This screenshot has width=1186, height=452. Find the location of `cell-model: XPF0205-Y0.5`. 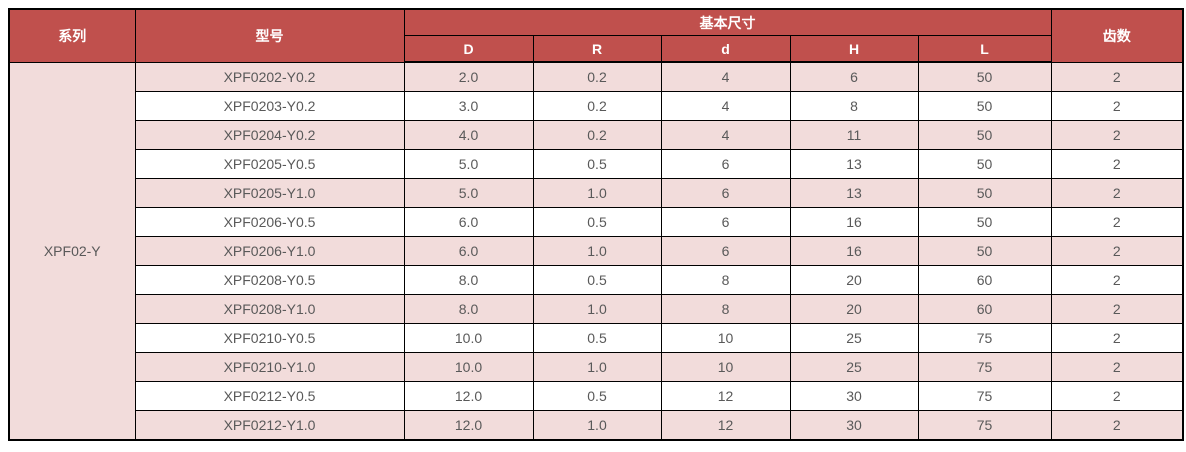

cell-model: XPF0205-Y0.5 is located at coordinates (269, 164).